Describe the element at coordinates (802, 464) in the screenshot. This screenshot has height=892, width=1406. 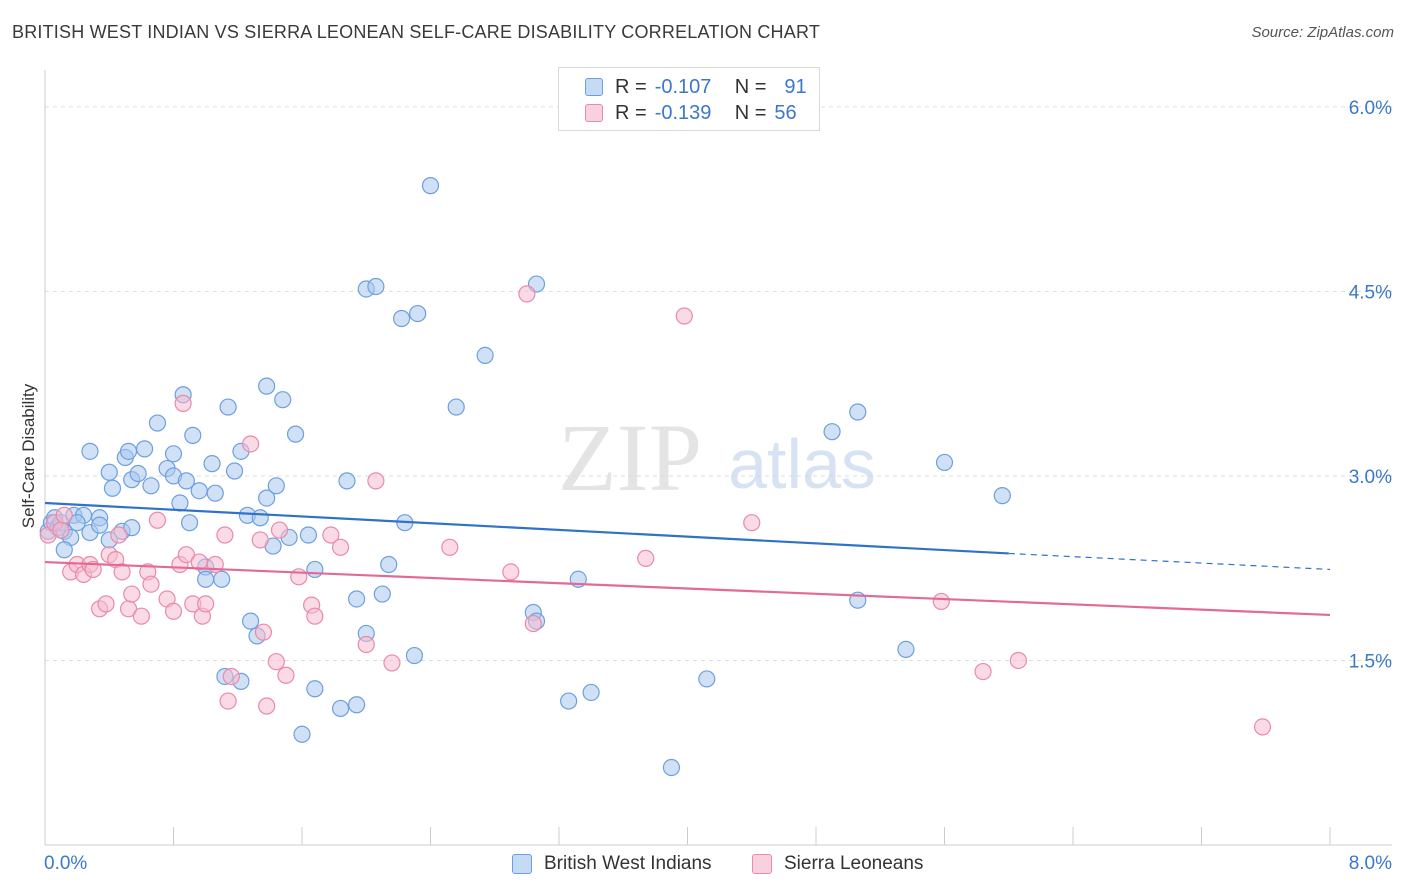
I see `watermark-atlas: atlas` at that location.